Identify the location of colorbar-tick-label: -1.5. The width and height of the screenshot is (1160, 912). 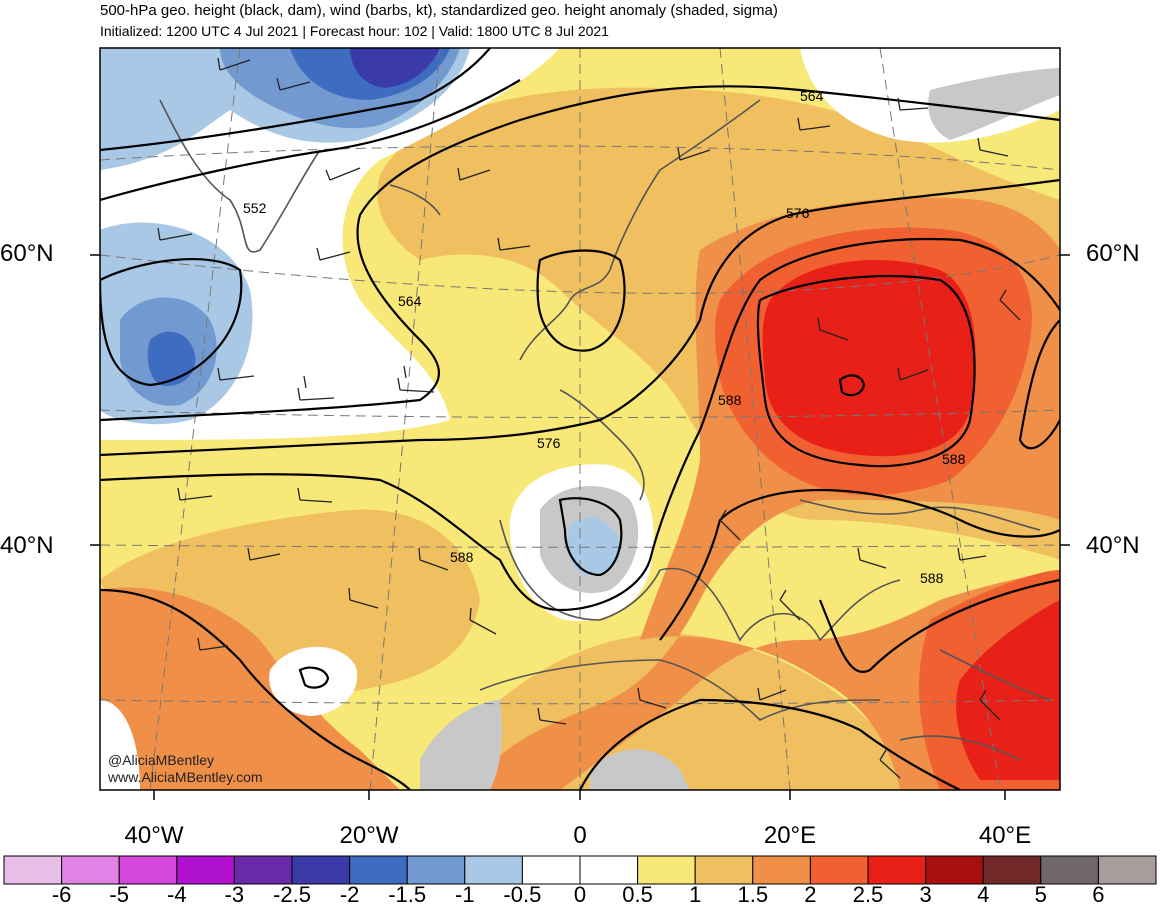
(407, 894).